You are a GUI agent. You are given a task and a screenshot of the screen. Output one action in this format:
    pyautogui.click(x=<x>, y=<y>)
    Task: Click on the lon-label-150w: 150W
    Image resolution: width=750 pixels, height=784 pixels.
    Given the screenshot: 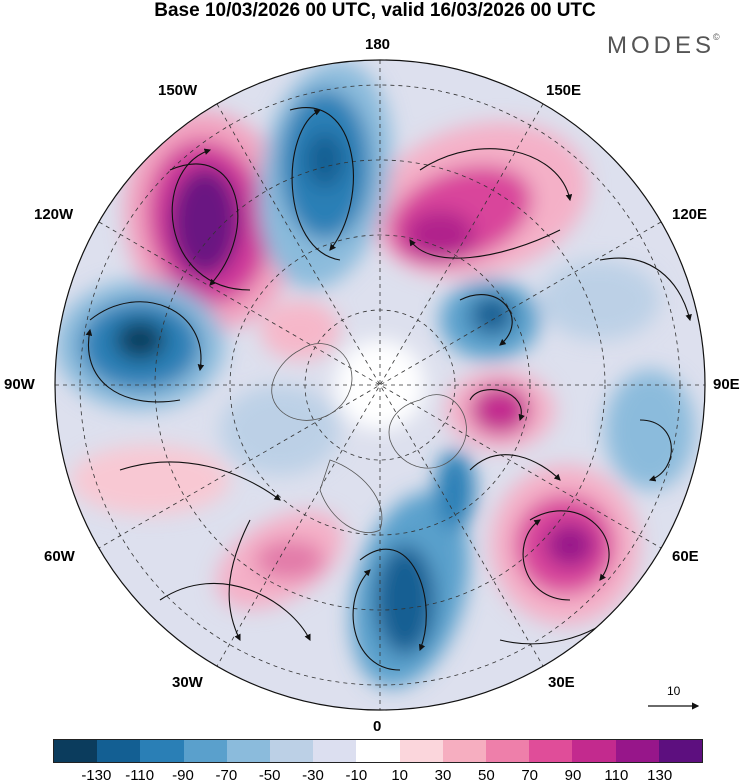 What is the action you would take?
    pyautogui.click(x=178, y=90)
    